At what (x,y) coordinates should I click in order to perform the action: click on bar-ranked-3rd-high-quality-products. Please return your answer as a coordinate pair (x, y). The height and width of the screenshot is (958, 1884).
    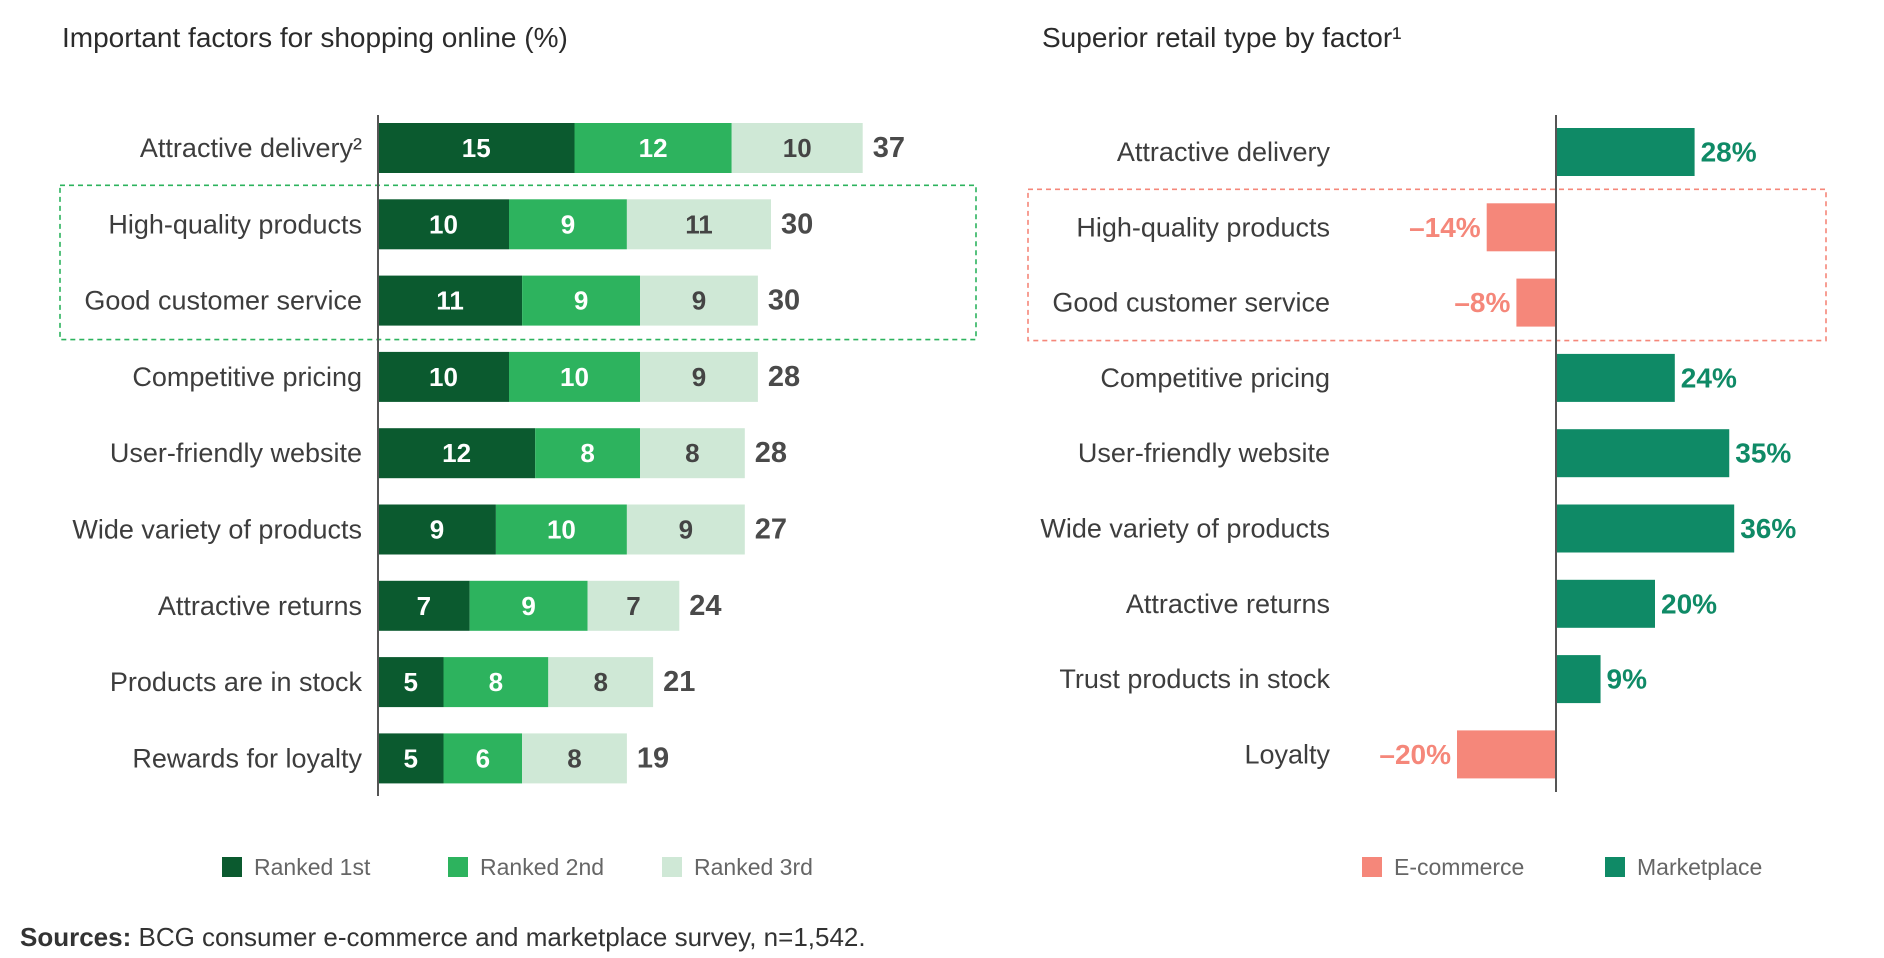
    Looking at the image, I should click on (698, 224).